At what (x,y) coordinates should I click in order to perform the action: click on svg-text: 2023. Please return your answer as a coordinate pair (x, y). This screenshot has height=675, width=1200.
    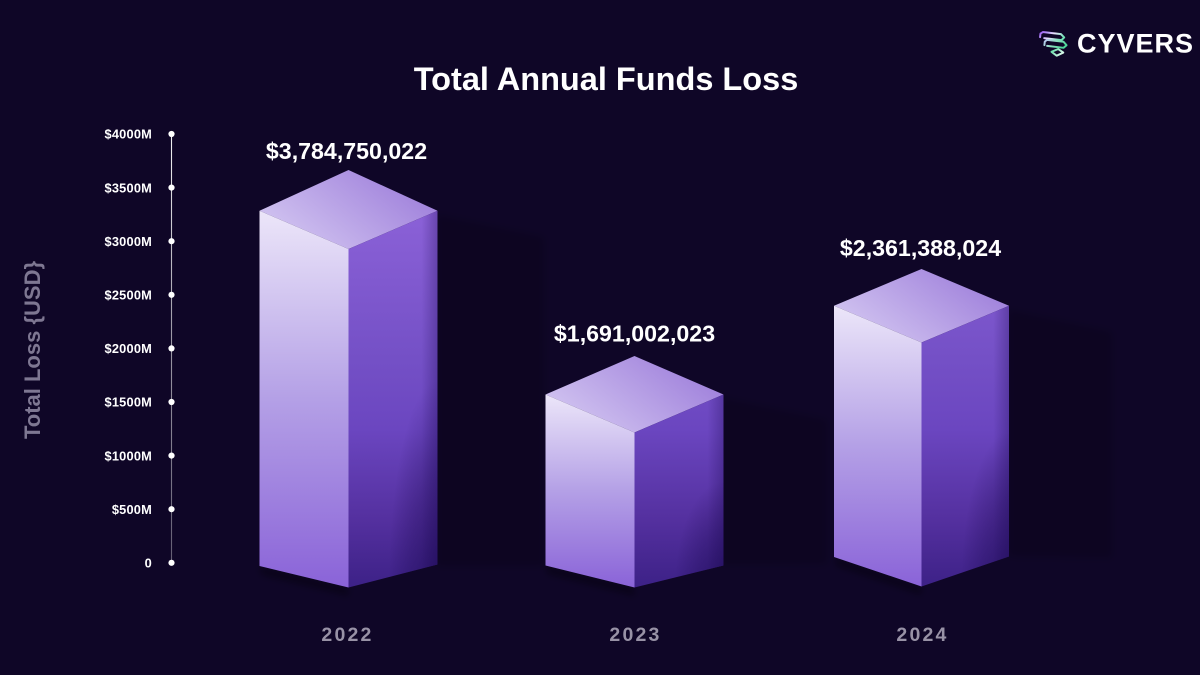
    Looking at the image, I should click on (635, 635).